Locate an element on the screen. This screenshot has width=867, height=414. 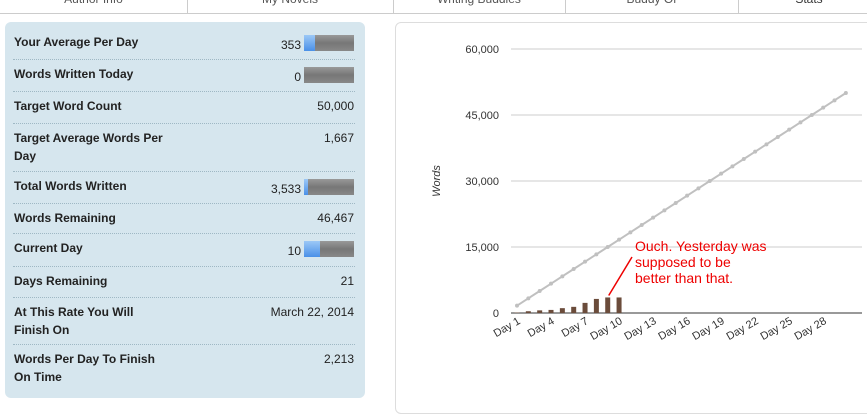
x-tick-label: Day 7 is located at coordinates (575, 327).